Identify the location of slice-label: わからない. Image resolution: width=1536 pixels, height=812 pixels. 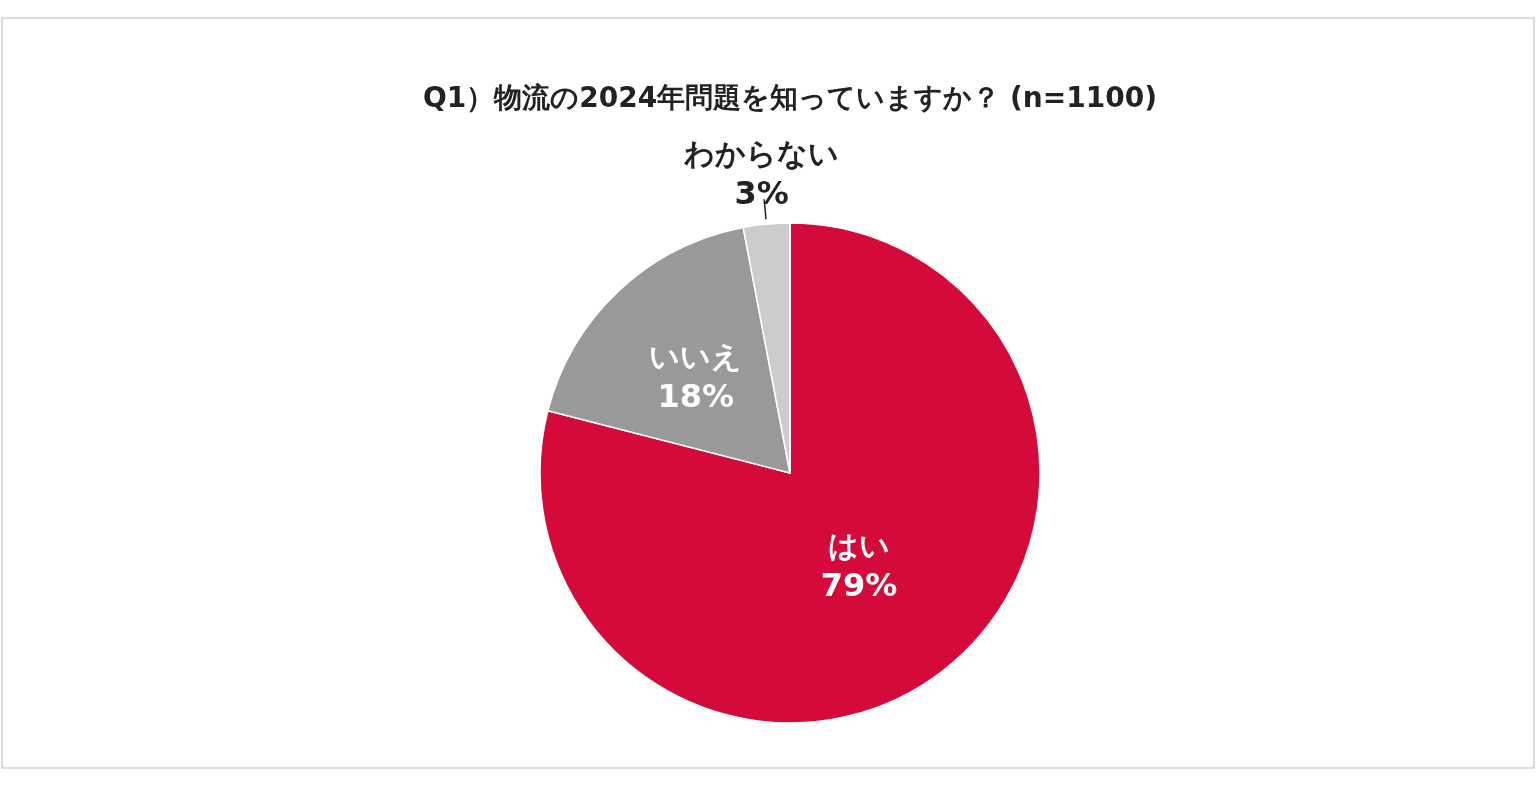
(762, 154).